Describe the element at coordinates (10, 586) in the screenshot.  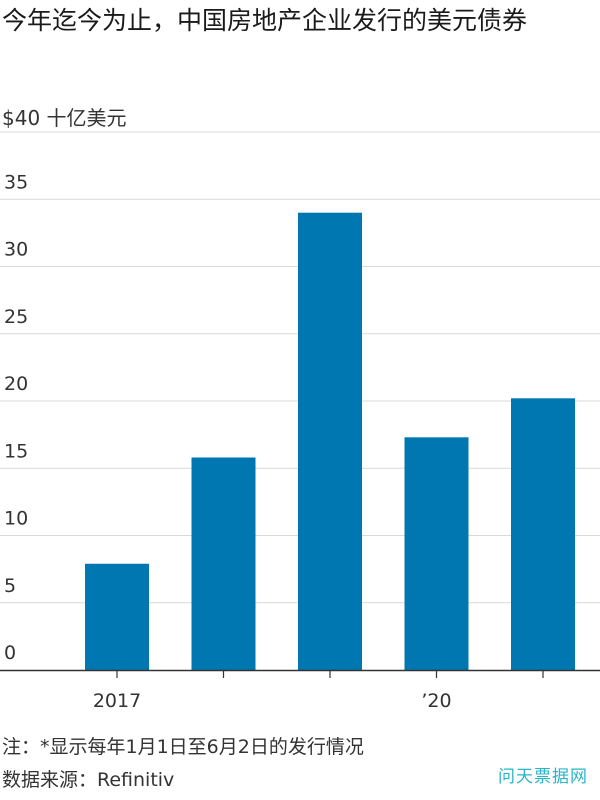
I see `y-tick-label-5: 5` at that location.